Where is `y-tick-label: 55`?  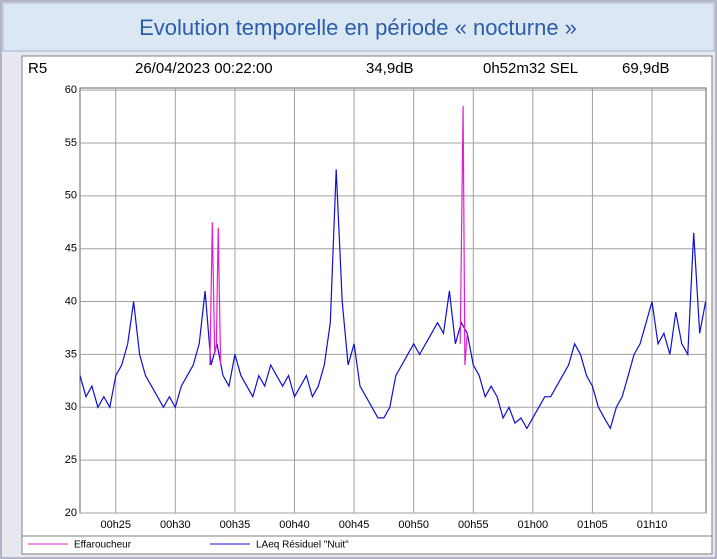
y-tick-label: 55 is located at coordinates (71, 143).